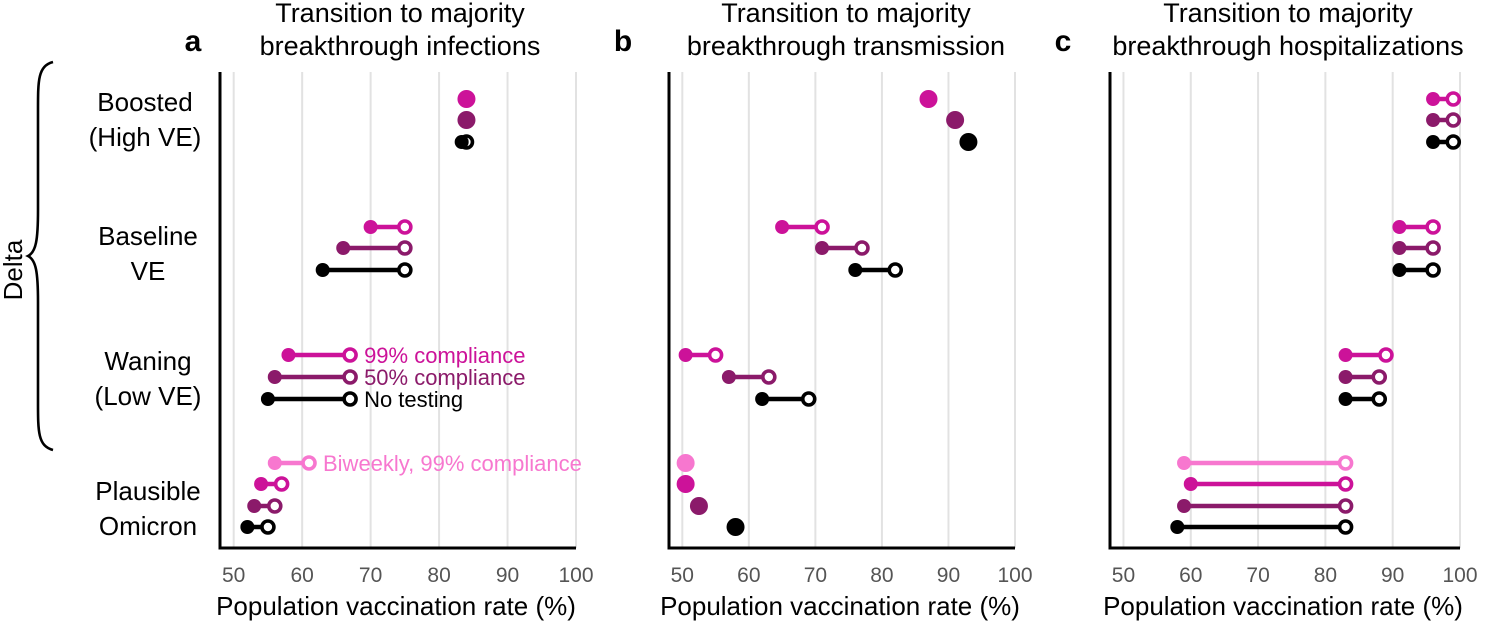 This screenshot has height=623, width=1500. Describe the element at coordinates (1063, 41) in the screenshot. I see `panel-letter: c` at that location.